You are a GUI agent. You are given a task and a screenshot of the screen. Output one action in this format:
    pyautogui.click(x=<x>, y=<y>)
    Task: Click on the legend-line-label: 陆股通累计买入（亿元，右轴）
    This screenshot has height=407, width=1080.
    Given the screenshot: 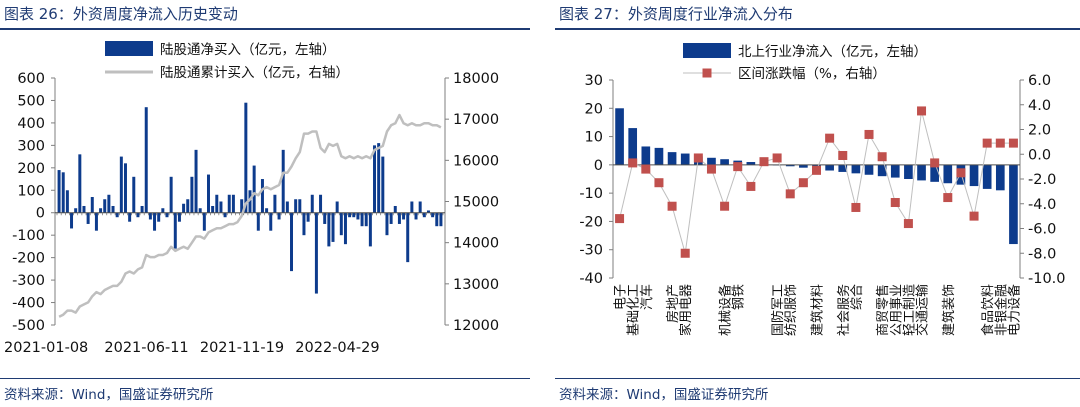 What is the action you would take?
    pyautogui.click(x=254, y=73)
    